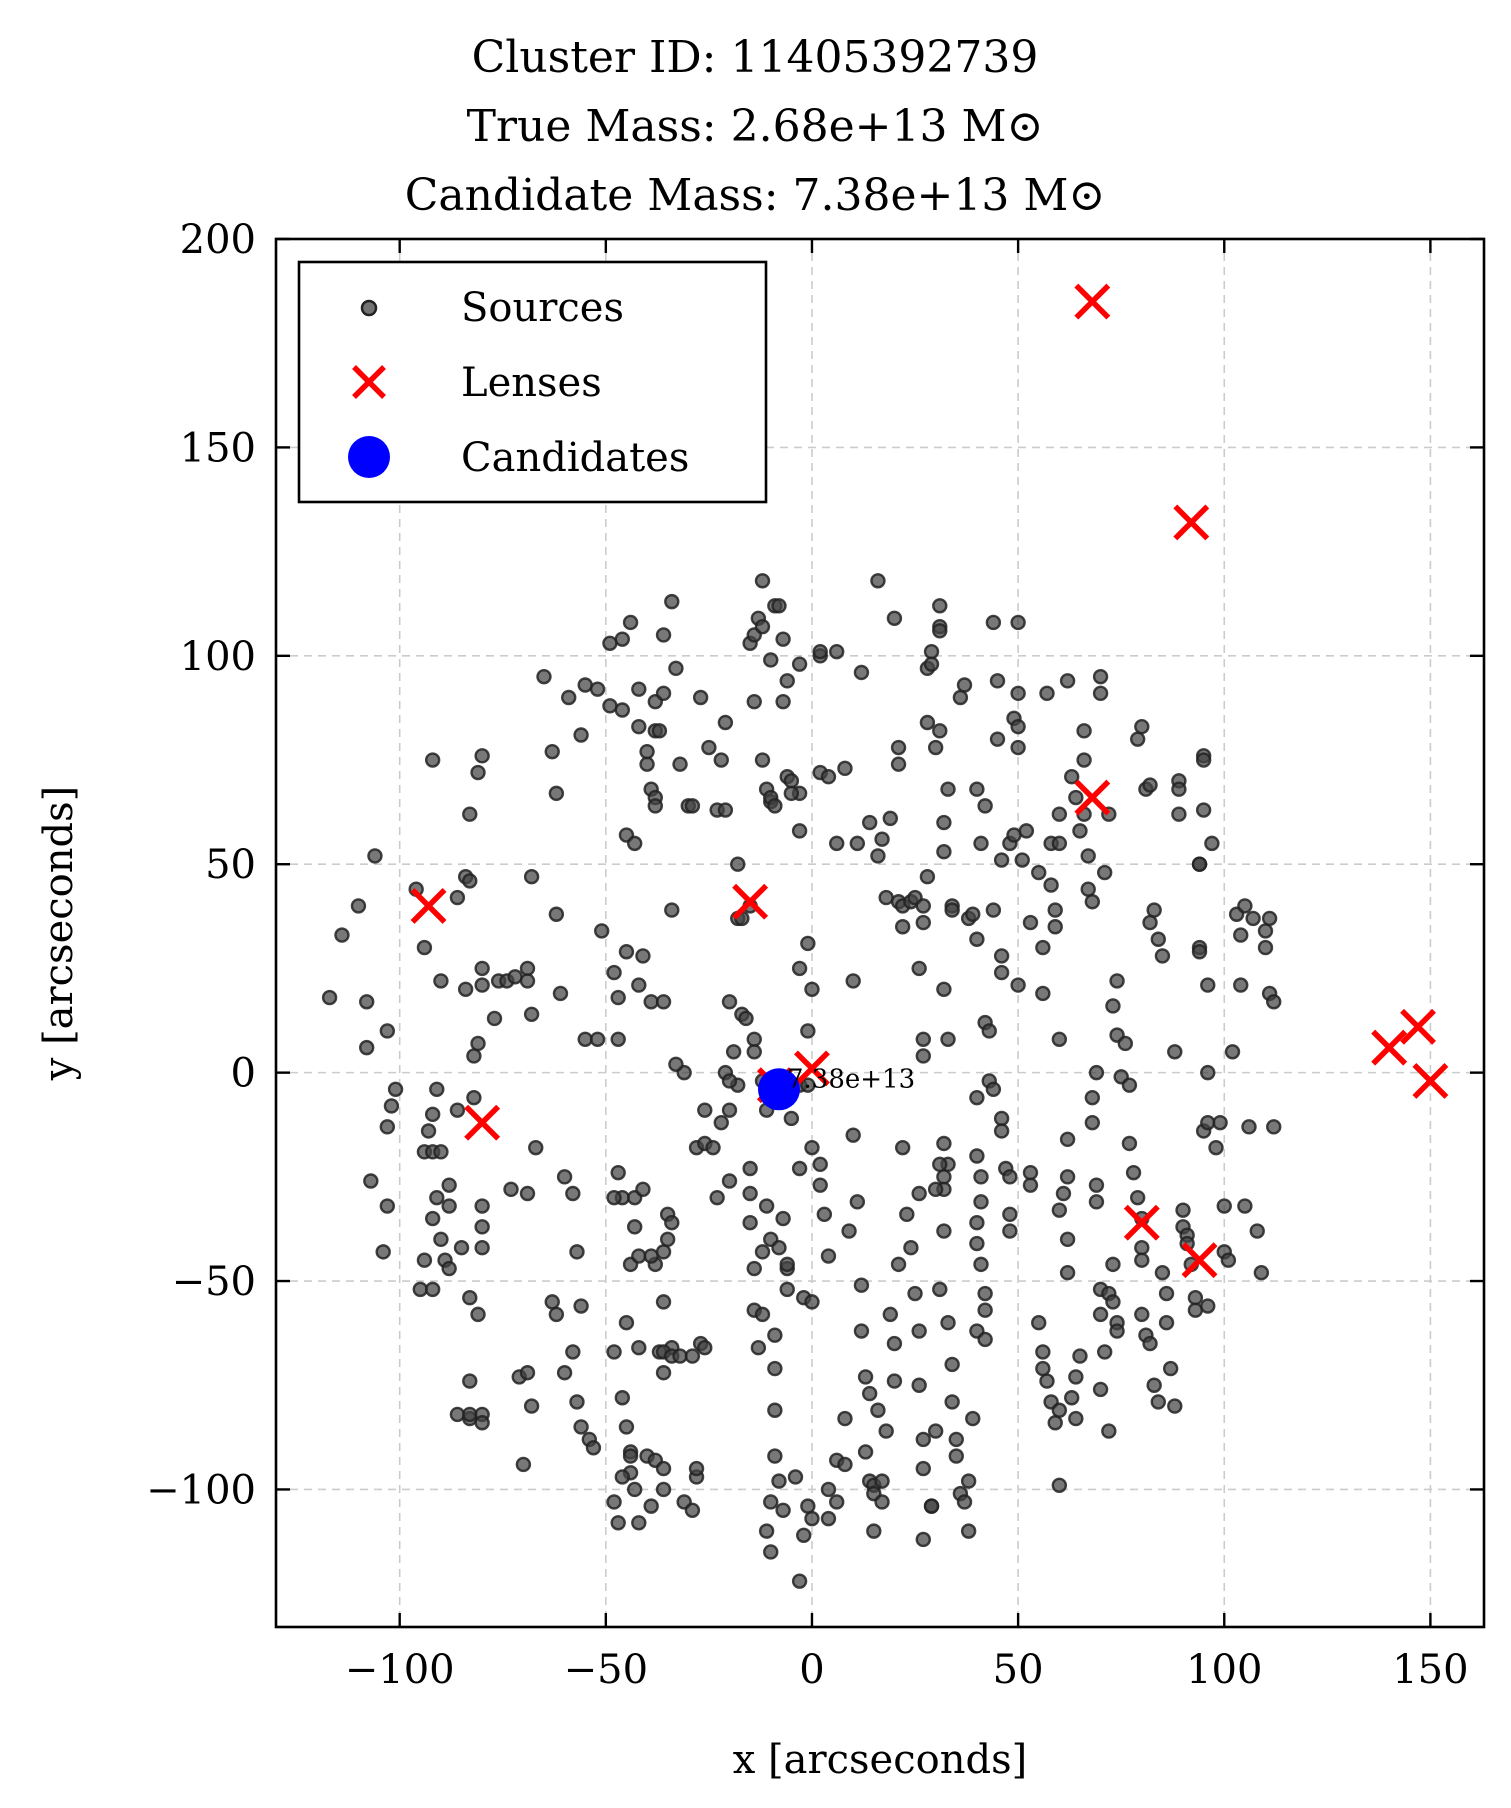 This screenshot has width=1511, height=1808. I want to click on y-tick-label: 0, so click(243, 1074).